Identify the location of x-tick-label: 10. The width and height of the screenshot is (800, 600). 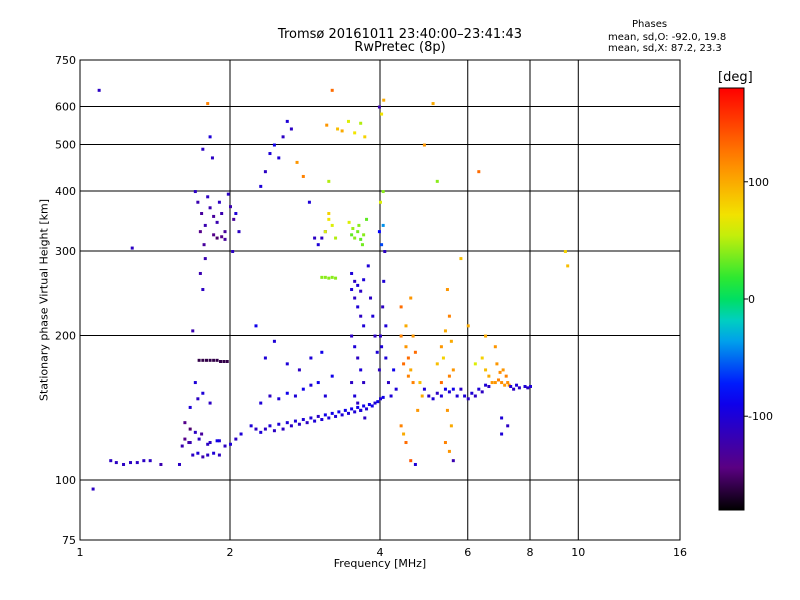
(578, 552).